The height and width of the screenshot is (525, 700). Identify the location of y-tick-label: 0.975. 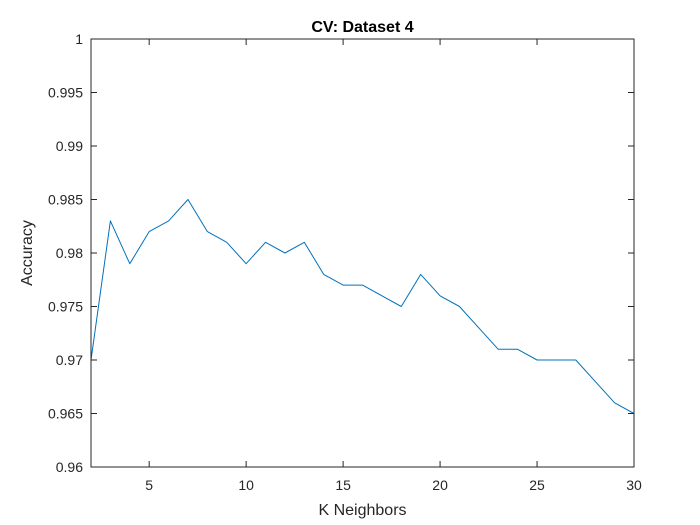
(65, 307).